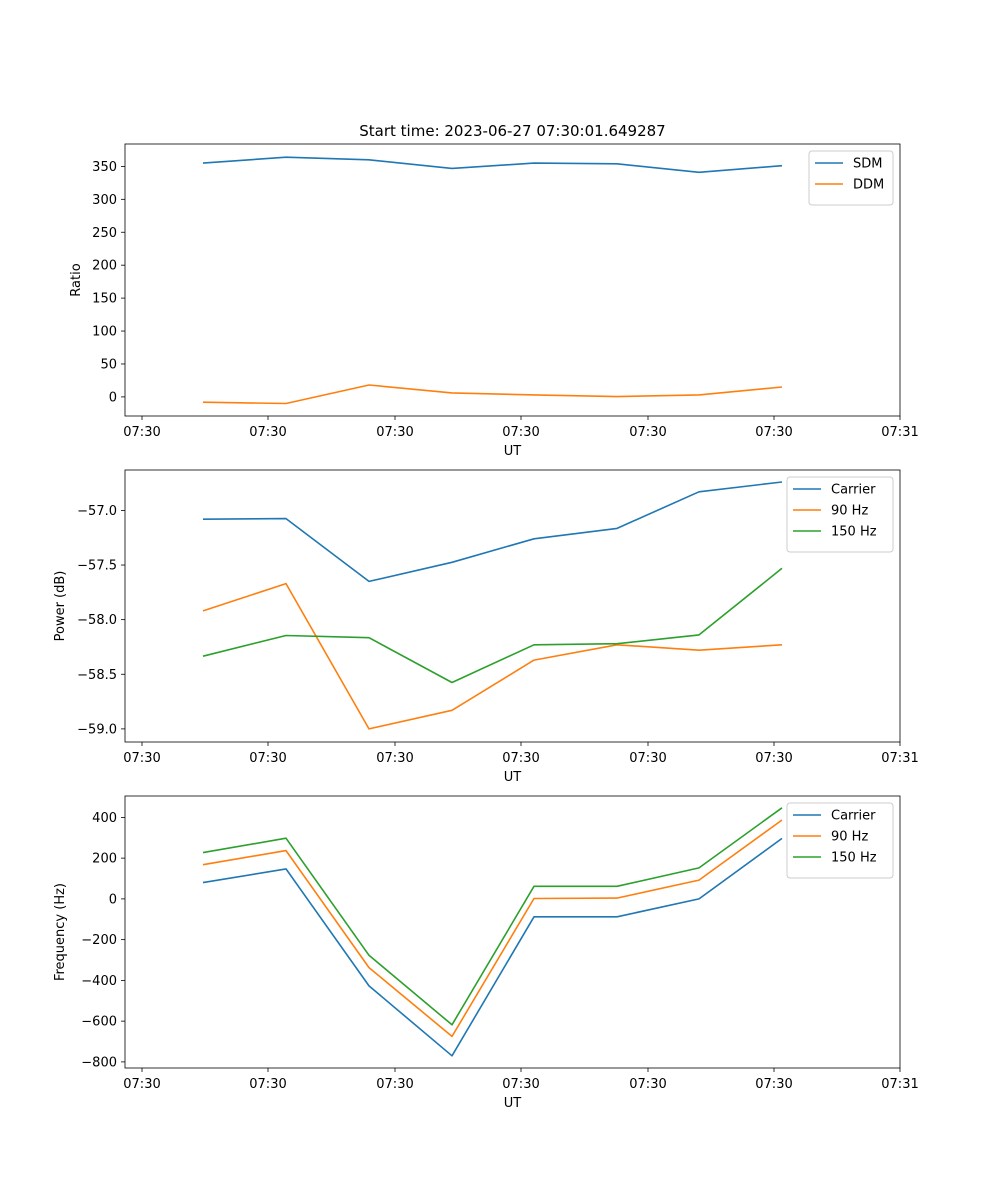 This screenshot has width=1000, height=1200. I want to click on y-axis-label: Frequency (Hz), so click(60, 932).